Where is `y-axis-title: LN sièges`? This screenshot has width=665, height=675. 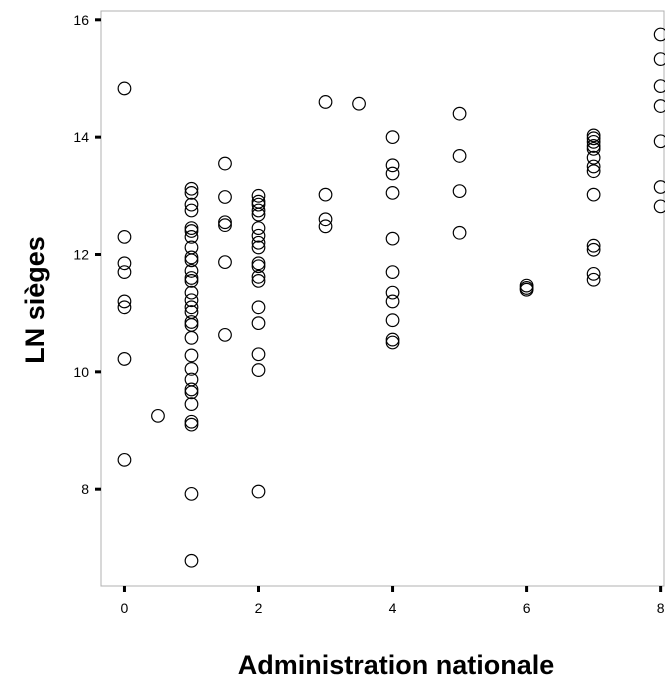 y-axis-title: LN sièges is located at coordinates (35, 300).